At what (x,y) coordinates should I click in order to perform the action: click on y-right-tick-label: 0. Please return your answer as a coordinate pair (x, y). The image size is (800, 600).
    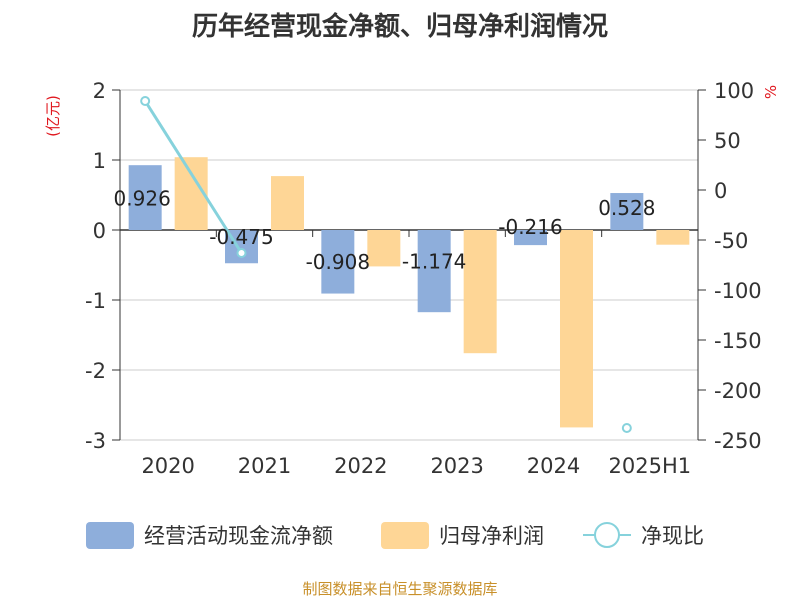
    Looking at the image, I should click on (720, 191).